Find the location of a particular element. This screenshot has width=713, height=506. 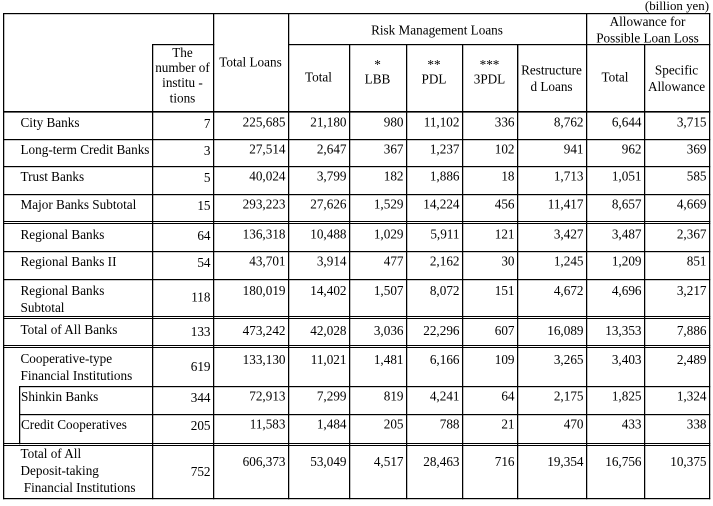

svg-text: 788 is located at coordinates (450, 423).